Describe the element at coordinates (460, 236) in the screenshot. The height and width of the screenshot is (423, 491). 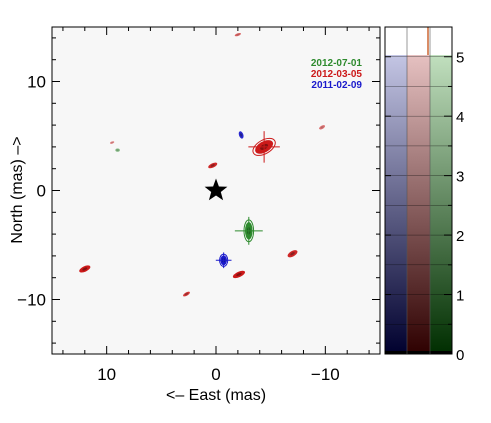
I see `colorbar-tick-label: 2` at that location.